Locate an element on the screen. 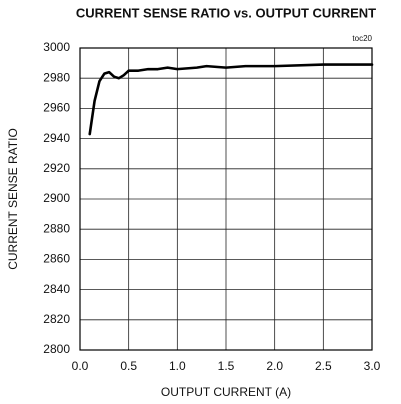 The width and height of the screenshot is (401, 404). y-tick-label: 2980 is located at coordinates (56, 77).